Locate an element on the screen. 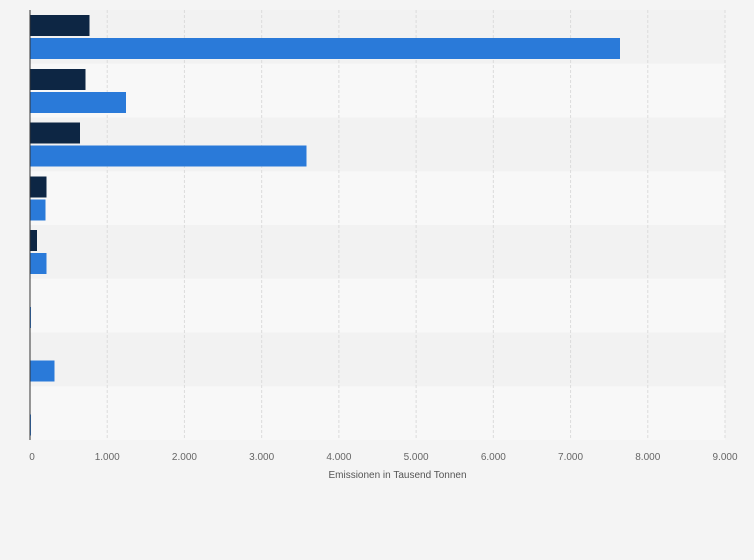  x-tick-label: 6.000 is located at coordinates (493, 457).